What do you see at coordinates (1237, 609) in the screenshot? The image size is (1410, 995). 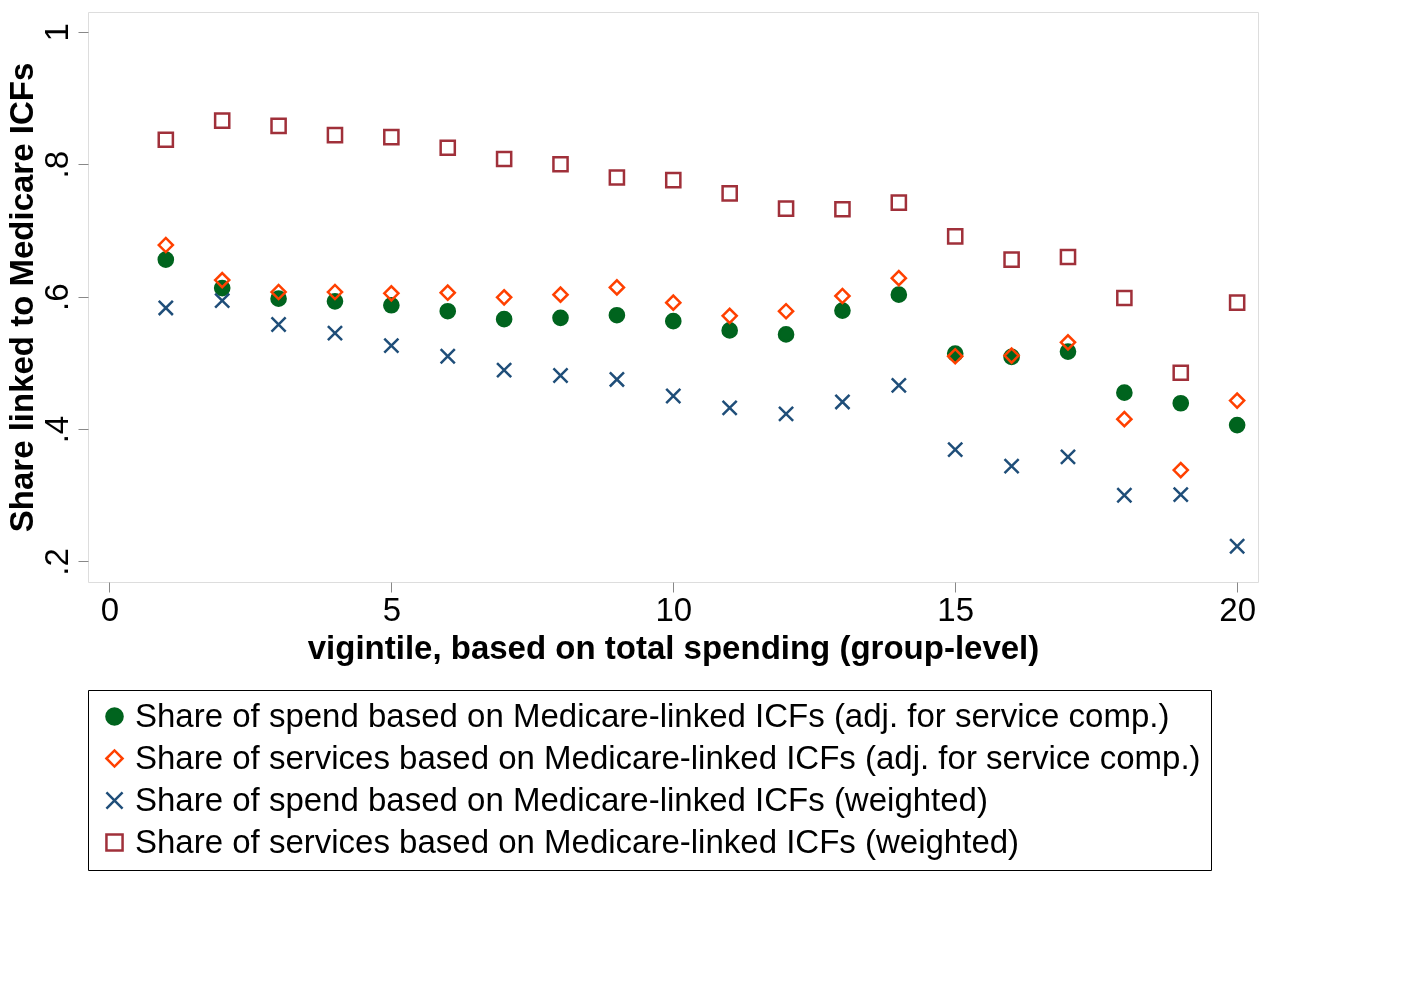 I see `x-tick-label: 20` at bounding box center [1237, 609].